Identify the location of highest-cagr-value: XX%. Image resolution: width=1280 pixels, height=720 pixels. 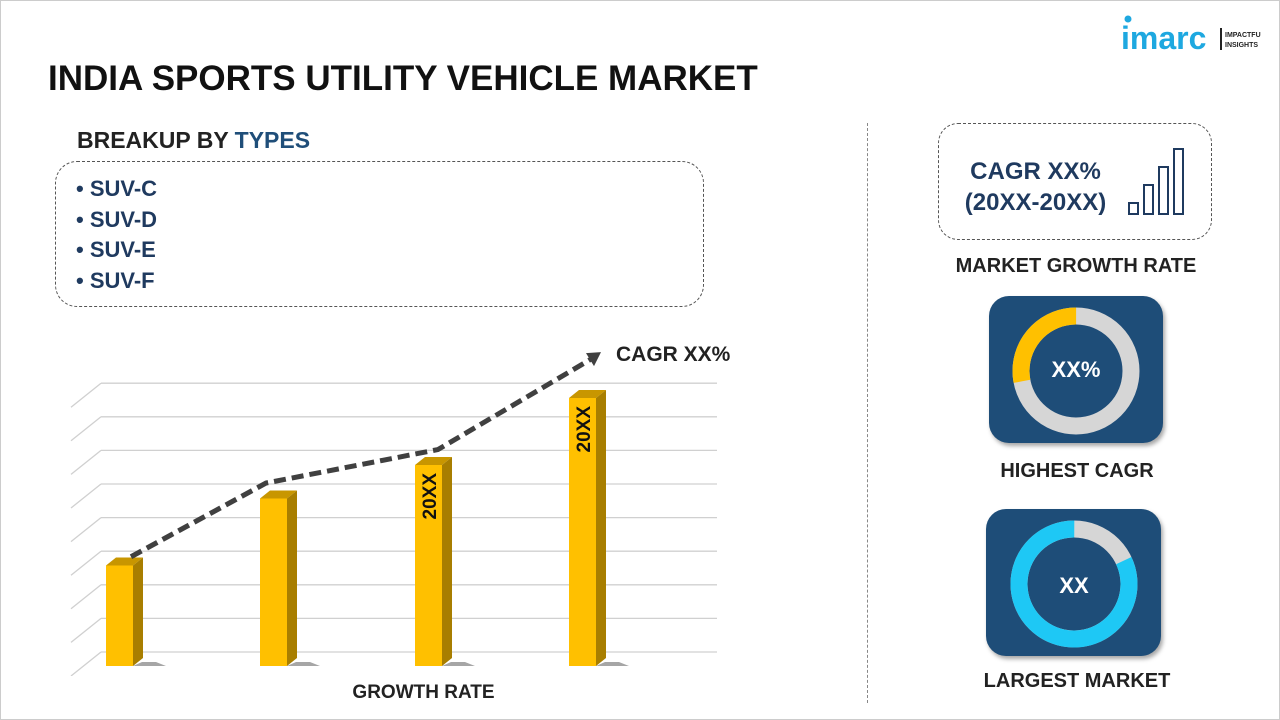
(1076, 369).